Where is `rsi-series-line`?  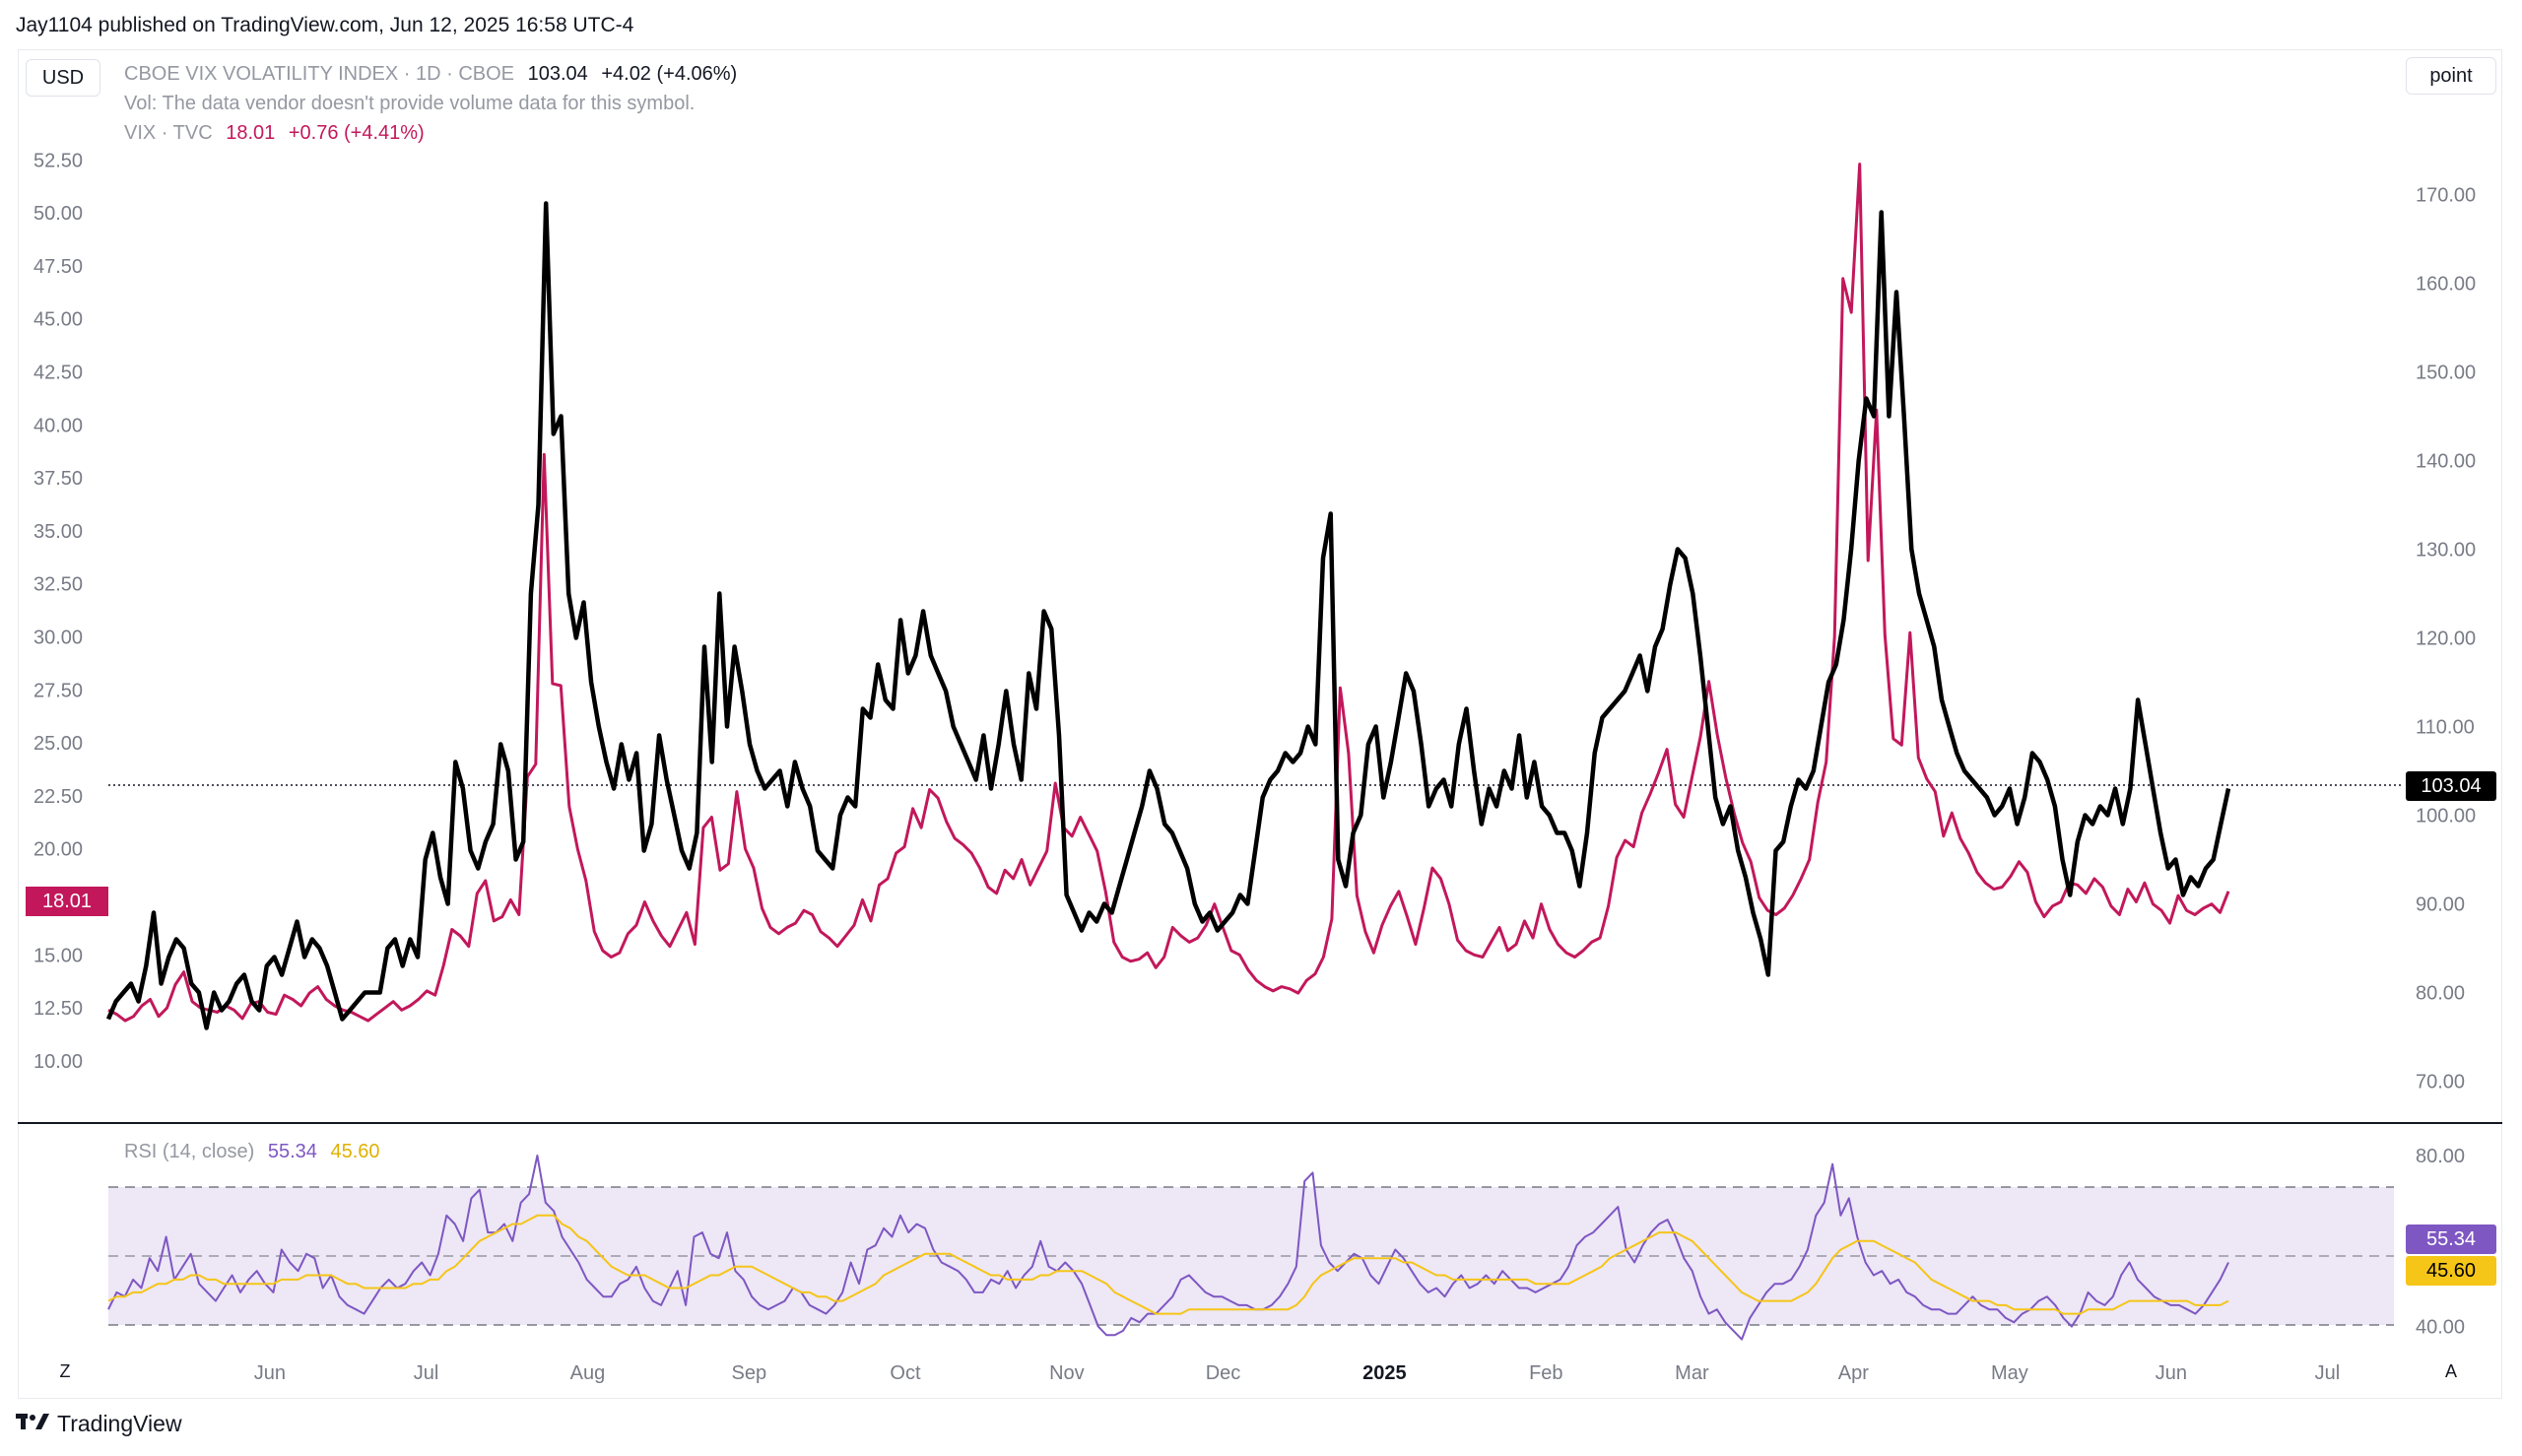
rsi-series-line is located at coordinates (1168, 1248).